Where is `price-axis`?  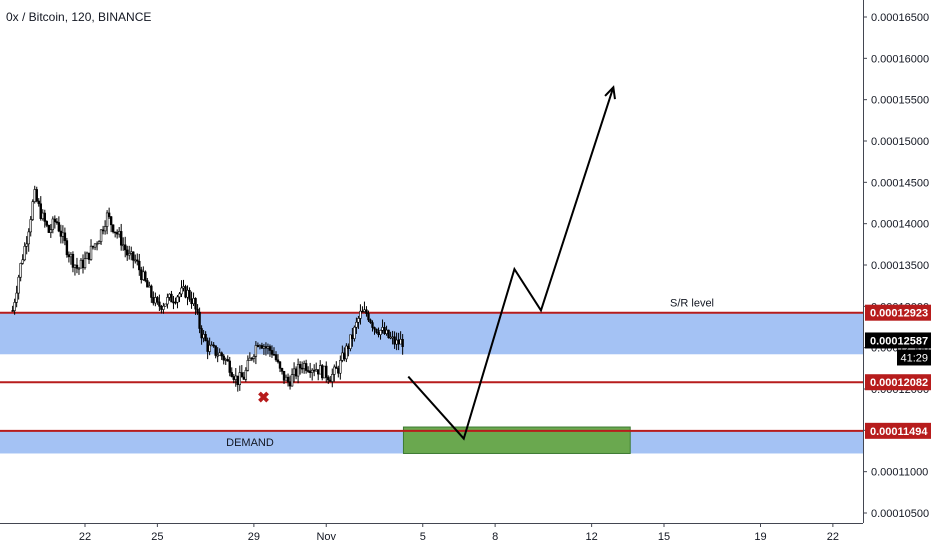 price-axis is located at coordinates (897, 275).